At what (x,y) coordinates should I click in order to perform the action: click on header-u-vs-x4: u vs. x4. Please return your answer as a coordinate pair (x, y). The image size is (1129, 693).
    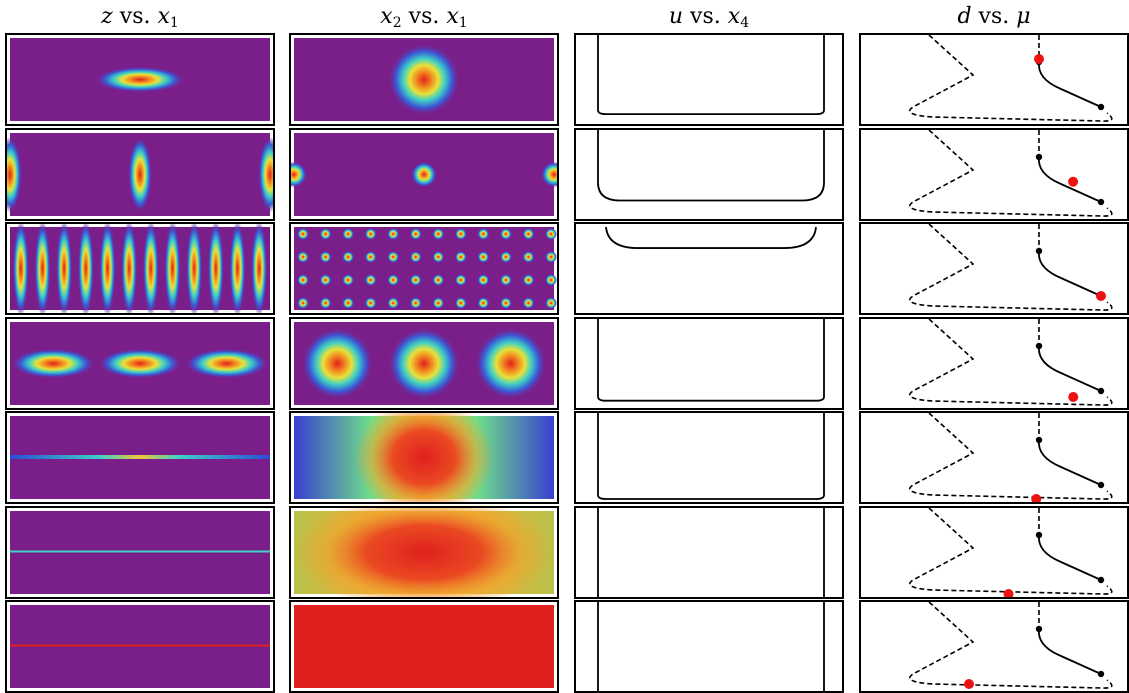
    Looking at the image, I should click on (709, 17).